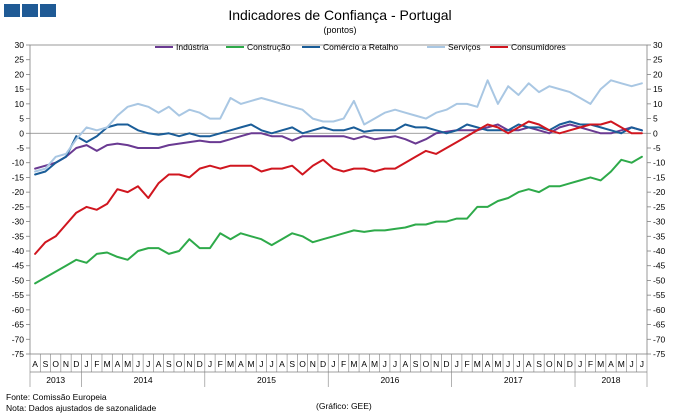 This screenshot has width=680, height=419. Describe the element at coordinates (659, 207) in the screenshot. I see `y-tick-label-right: -25` at that location.